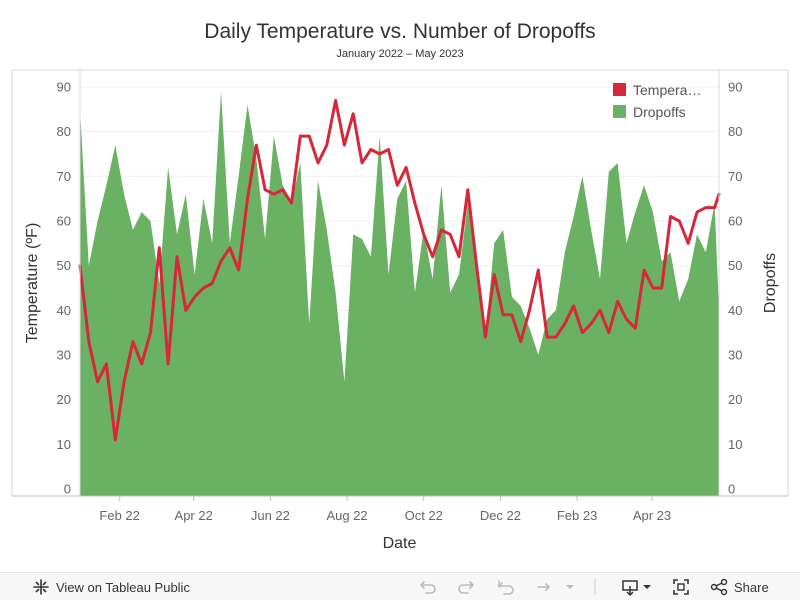 The width and height of the screenshot is (800, 600). Describe the element at coordinates (400, 543) in the screenshot. I see `x-axis-title: Date` at that location.